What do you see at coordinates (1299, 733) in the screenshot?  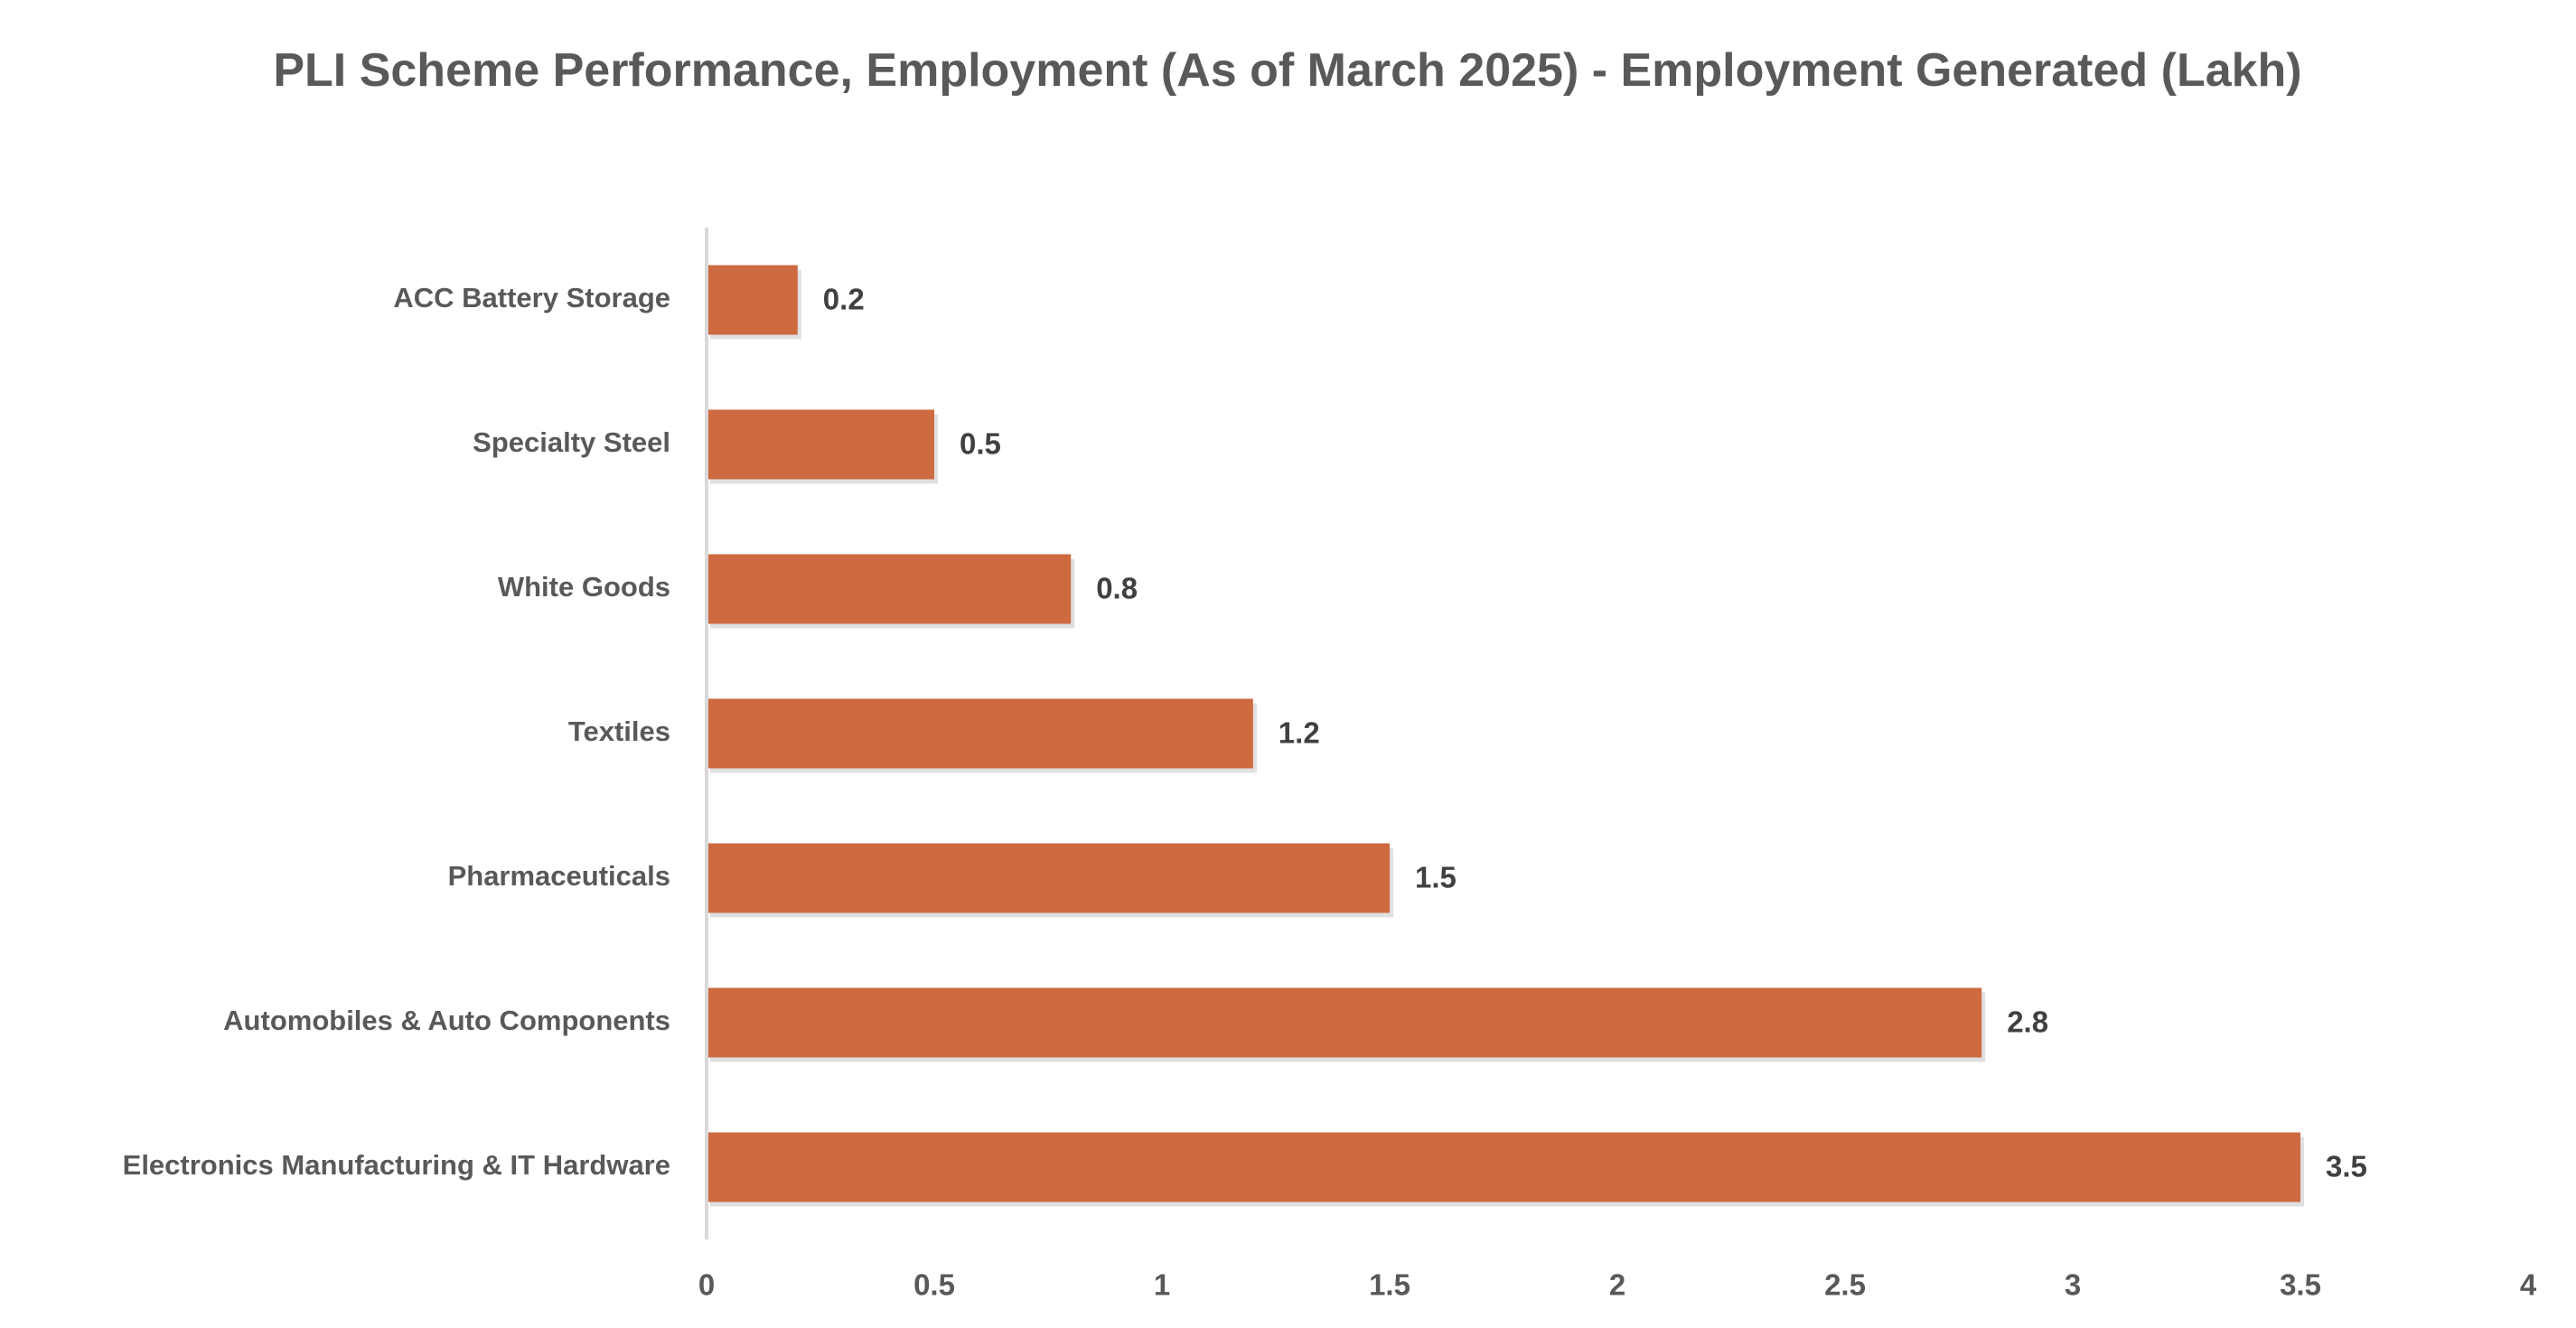 I see `value-label: 1.2` at bounding box center [1299, 733].